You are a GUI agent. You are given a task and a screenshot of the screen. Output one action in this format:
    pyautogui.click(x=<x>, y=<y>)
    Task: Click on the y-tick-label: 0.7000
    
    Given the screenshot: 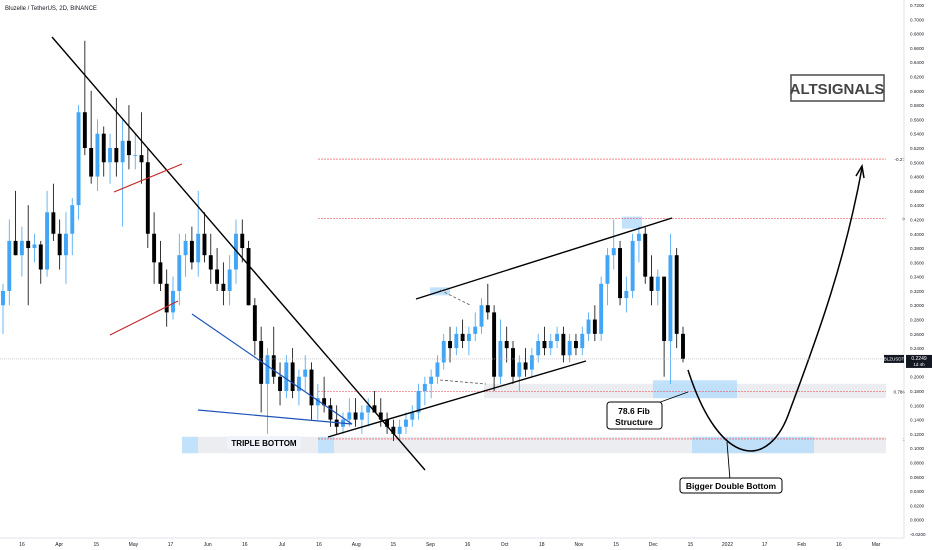 What is the action you would take?
    pyautogui.click(x=917, y=19)
    